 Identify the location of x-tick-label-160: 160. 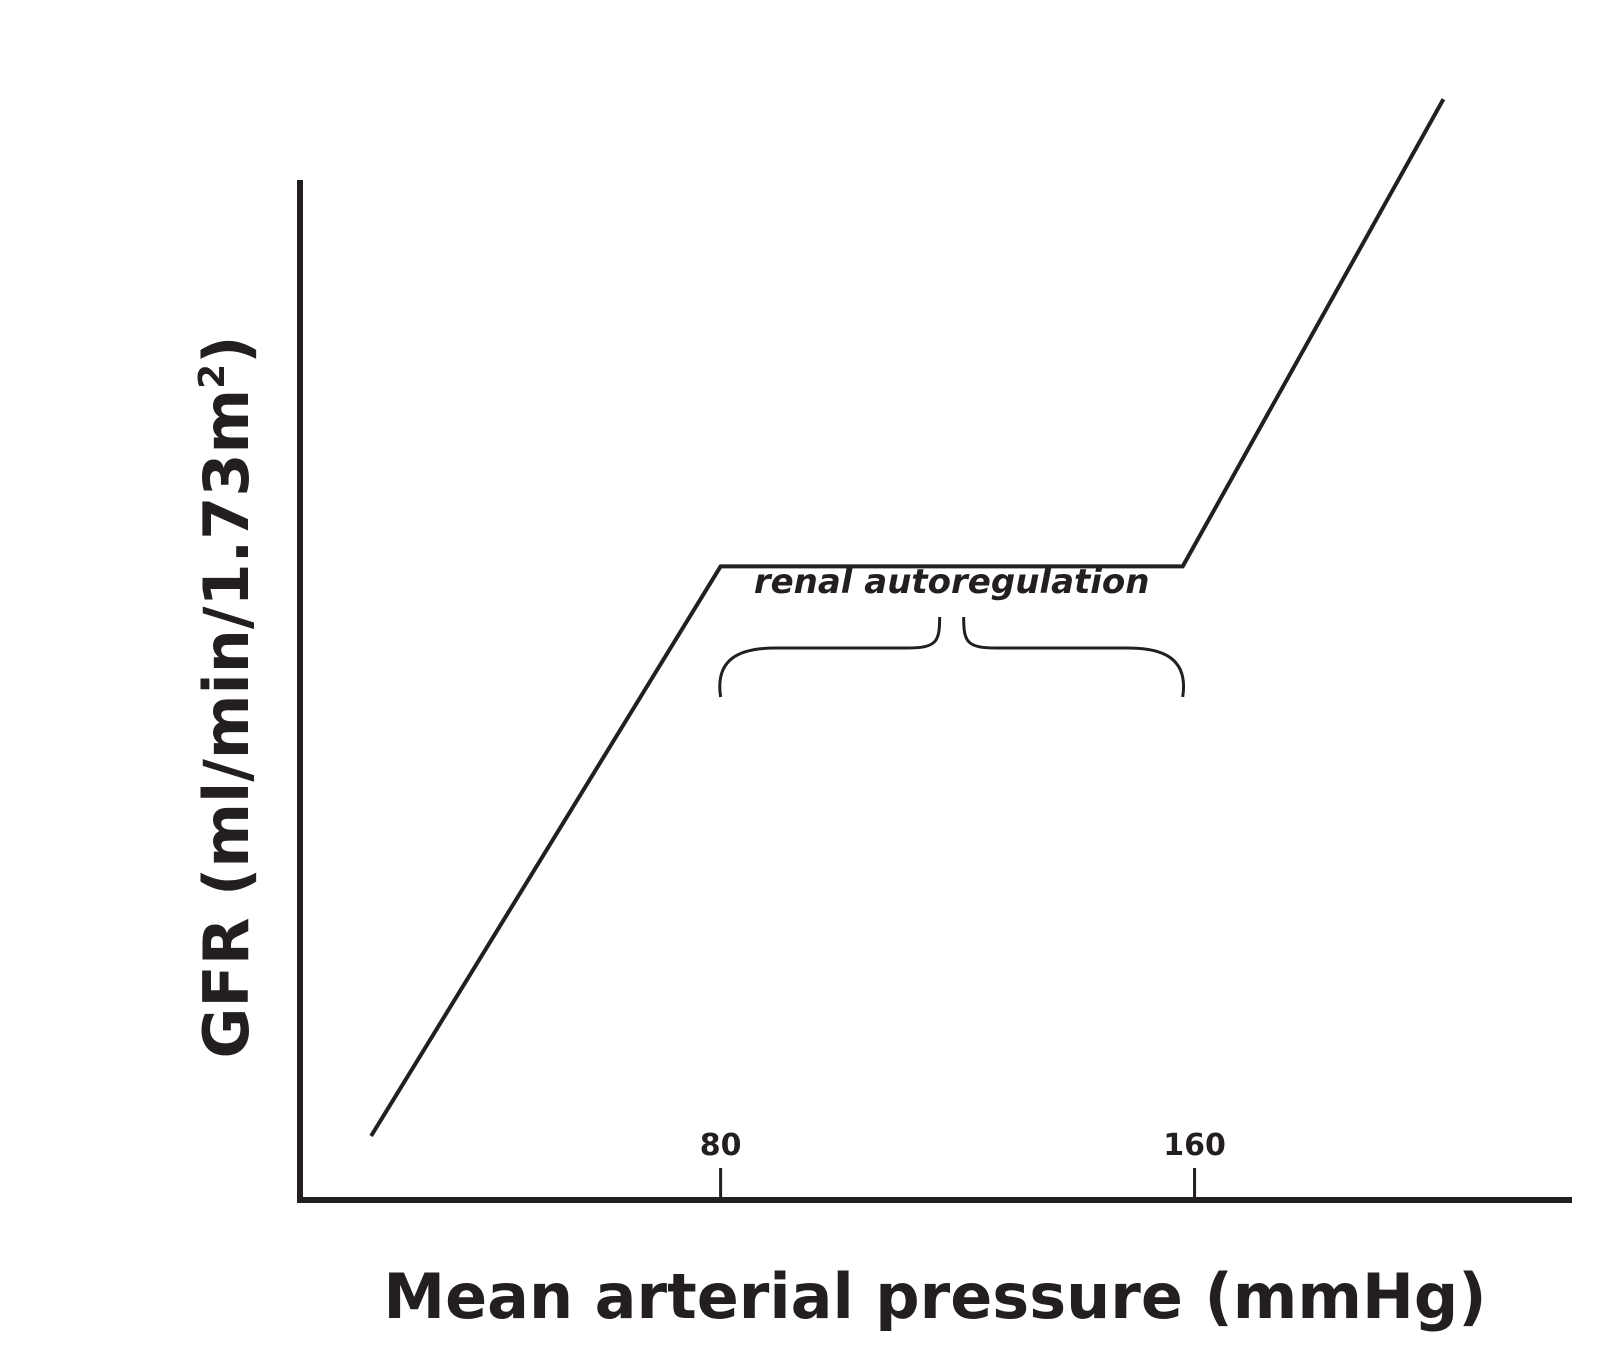
(1194, 1145).